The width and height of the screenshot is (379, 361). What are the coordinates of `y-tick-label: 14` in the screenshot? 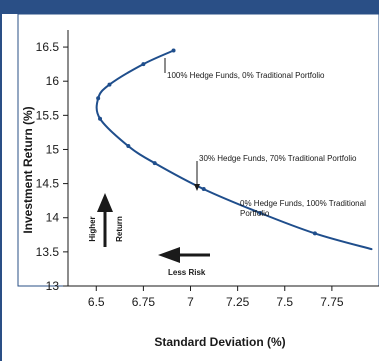 It's located at (53, 218).